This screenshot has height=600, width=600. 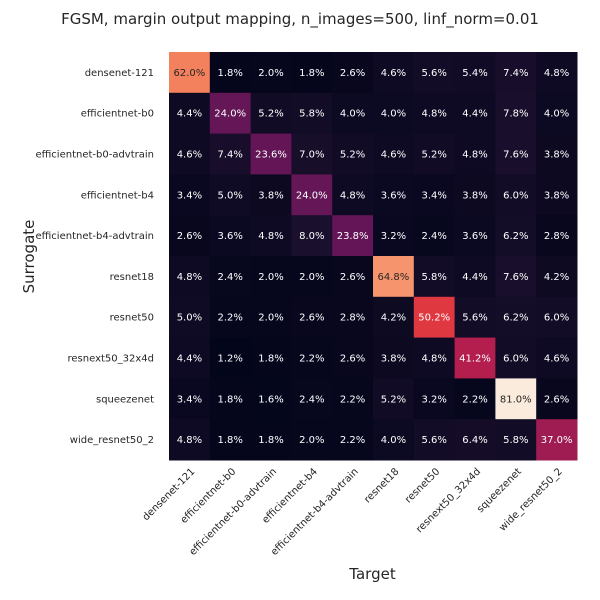 I want to click on heatmap-cell-label: 3.2%, so click(x=433, y=399).